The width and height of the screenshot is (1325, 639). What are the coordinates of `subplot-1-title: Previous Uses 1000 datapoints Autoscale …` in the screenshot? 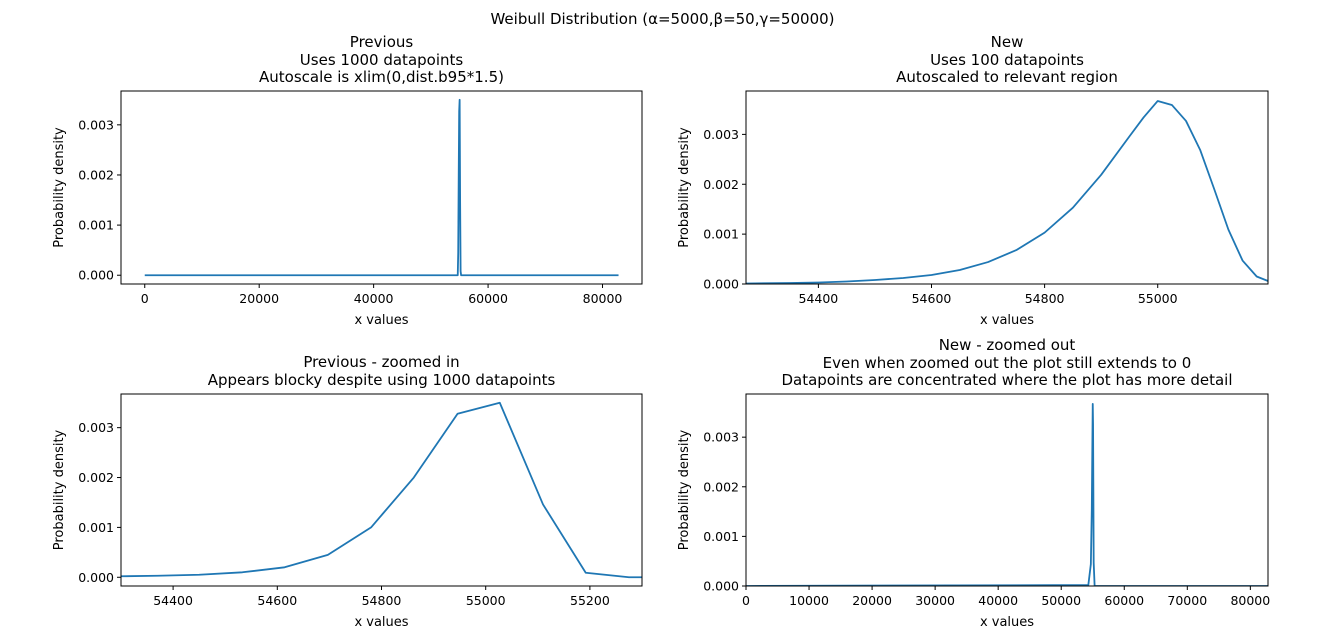 It's located at (381, 60).